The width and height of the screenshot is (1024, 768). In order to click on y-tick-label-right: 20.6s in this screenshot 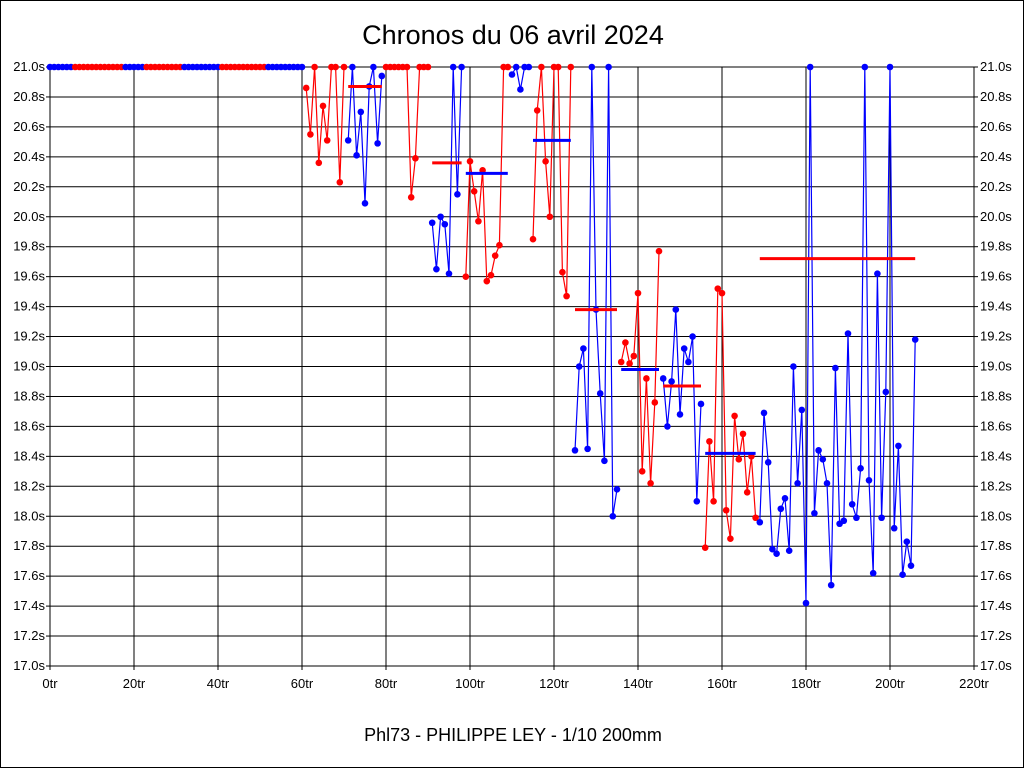, I will do `click(996, 126)`.